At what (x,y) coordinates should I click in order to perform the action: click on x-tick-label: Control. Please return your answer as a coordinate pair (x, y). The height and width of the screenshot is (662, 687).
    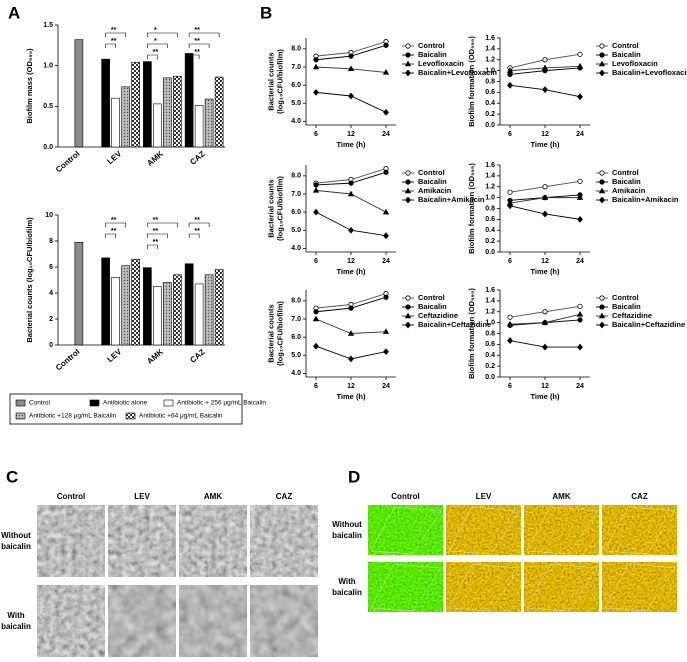
    Looking at the image, I should click on (68, 161).